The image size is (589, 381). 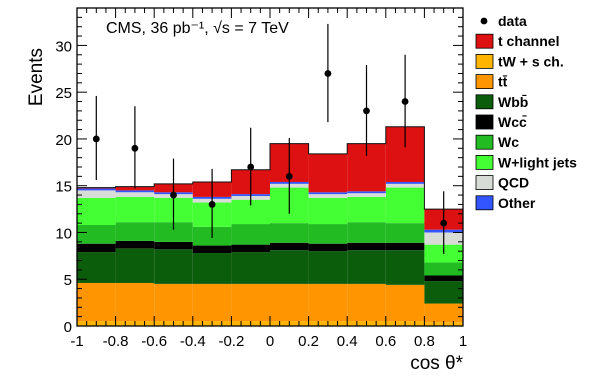 I want to click on legend-label: QCD, so click(x=513, y=183).